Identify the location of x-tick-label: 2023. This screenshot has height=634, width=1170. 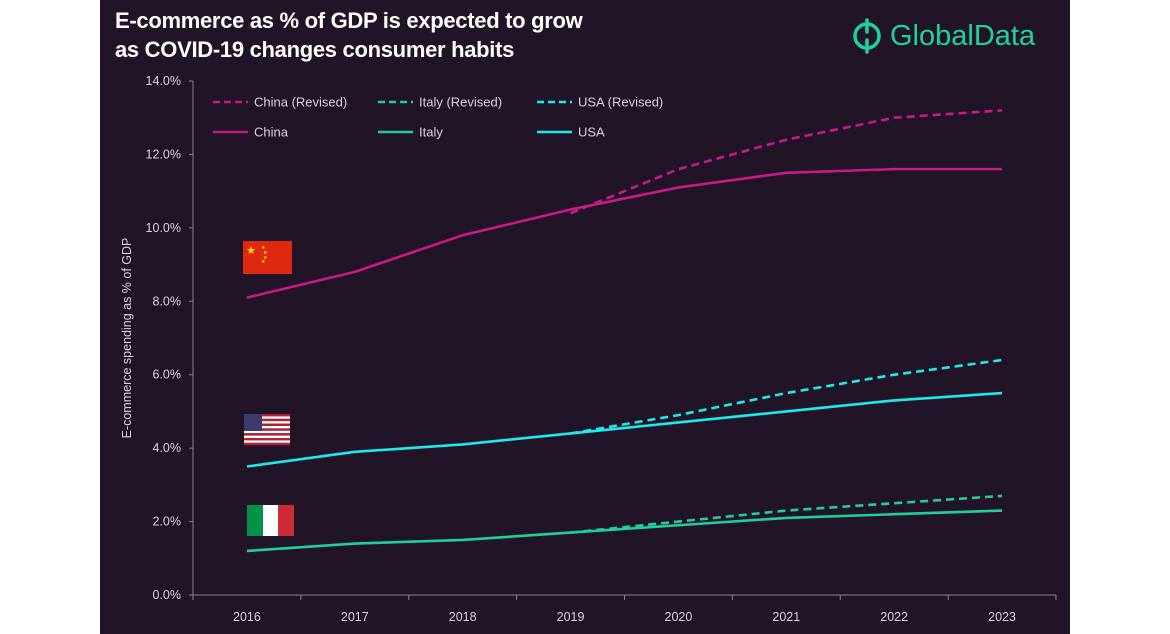
(1002, 617).